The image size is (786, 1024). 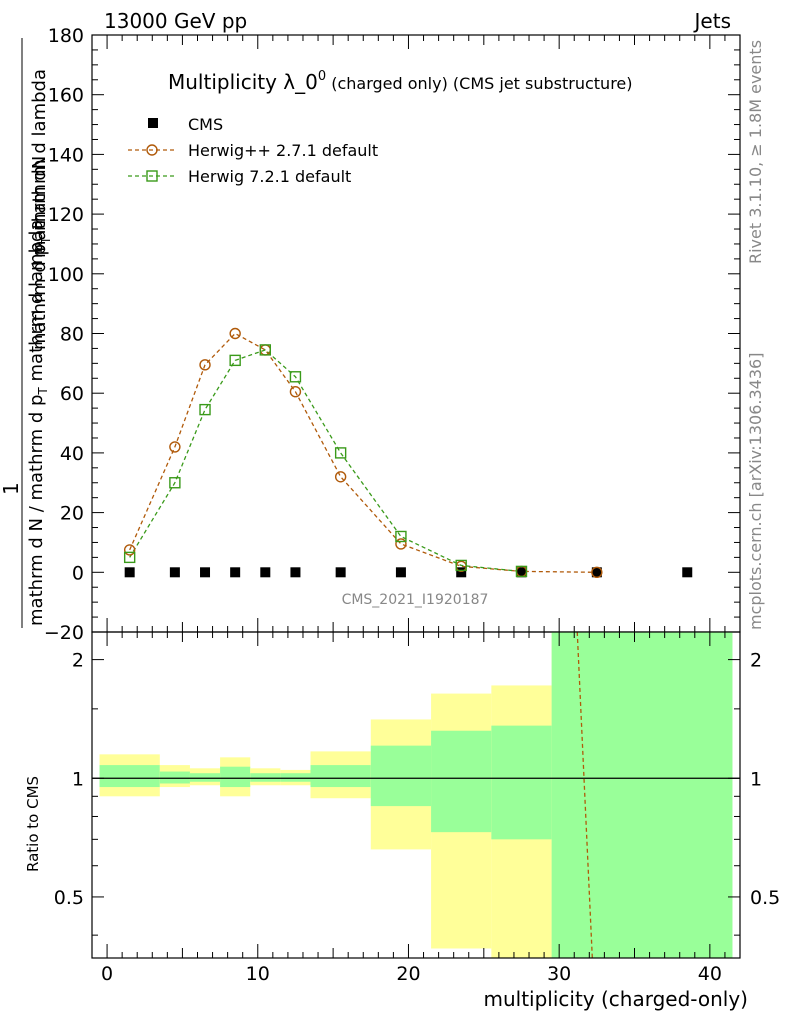 I want to click on y-label-numerator: mathrm dN, so click(x=39, y=207).